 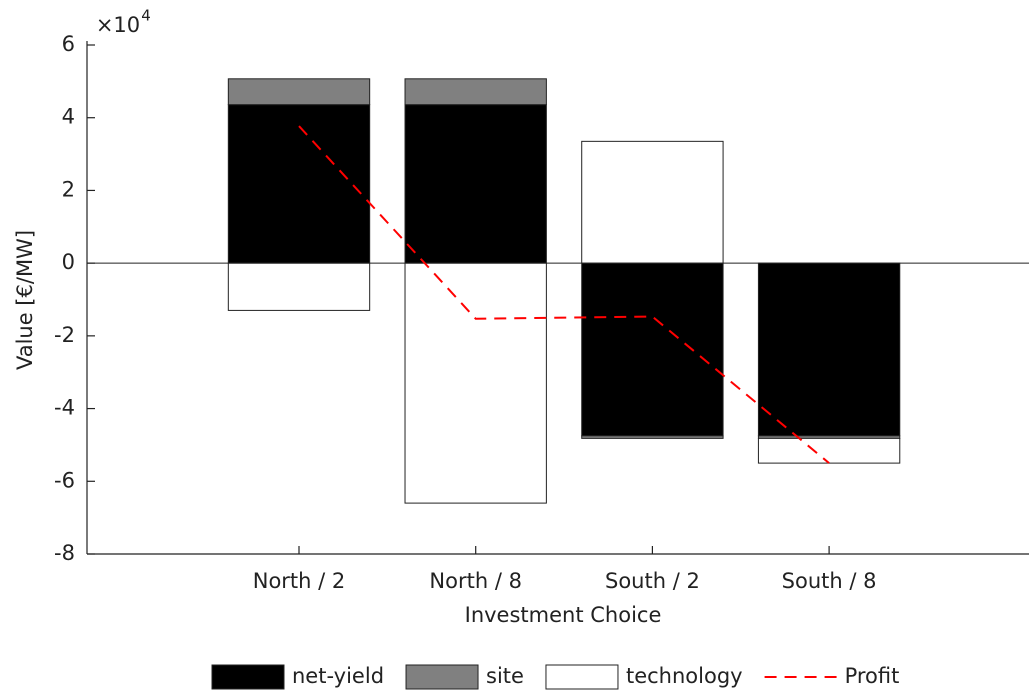 I want to click on y-scale-label: ×10, so click(x=118, y=25).